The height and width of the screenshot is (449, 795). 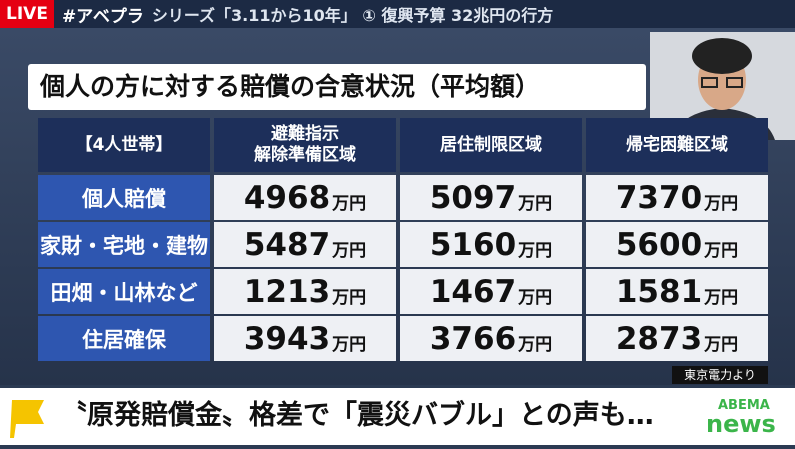 What do you see at coordinates (473, 244) in the screenshot?
I see `value: 5160` at bounding box center [473, 244].